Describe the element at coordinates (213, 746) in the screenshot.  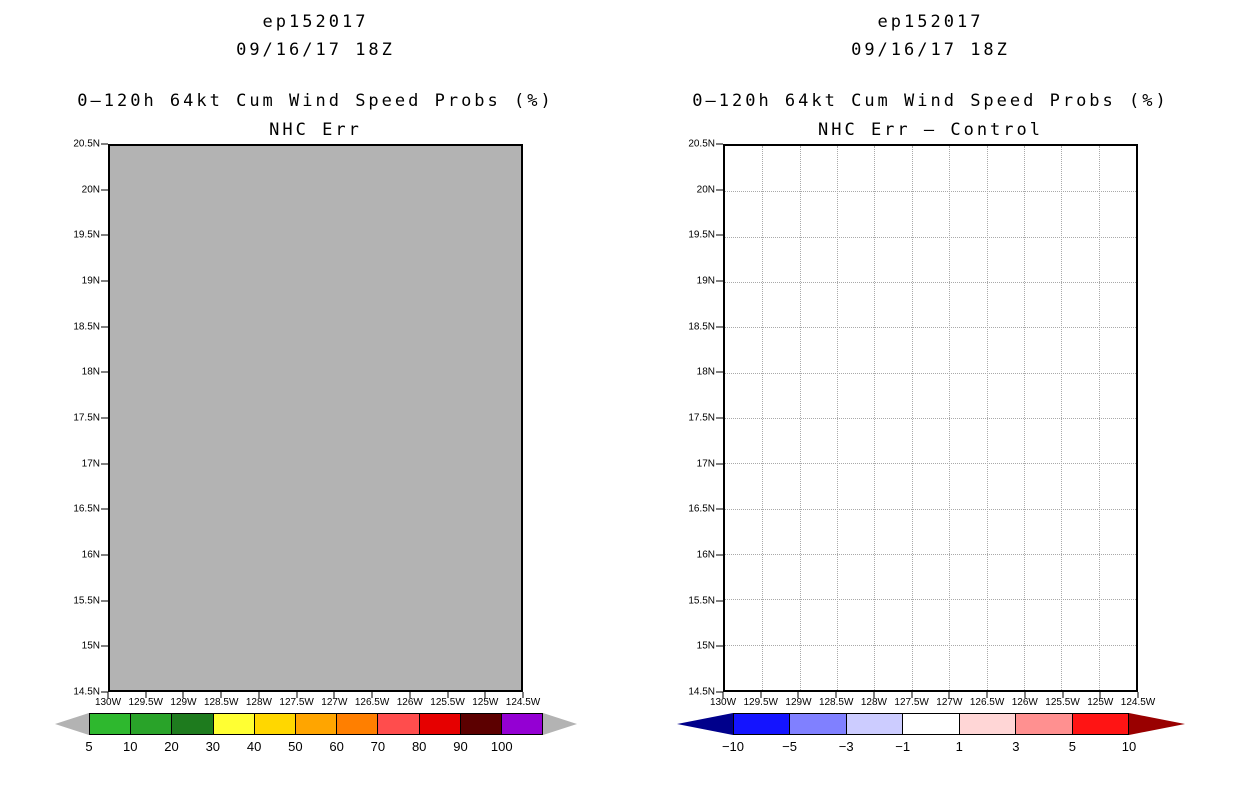
I see `colorbar-label: 30` at that location.